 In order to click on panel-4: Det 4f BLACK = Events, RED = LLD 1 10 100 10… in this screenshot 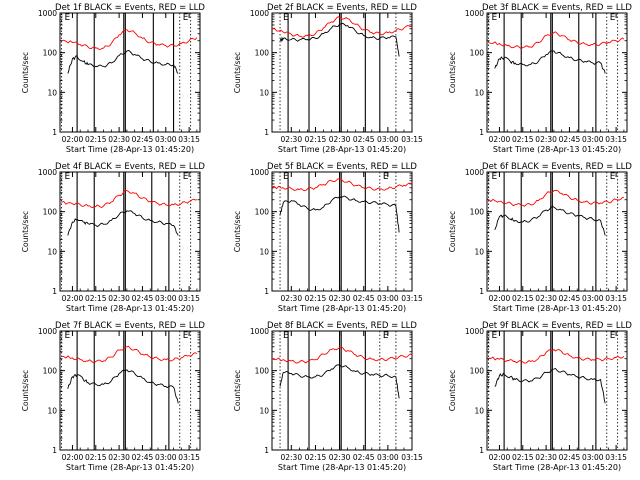, I will do `click(113, 237)`.